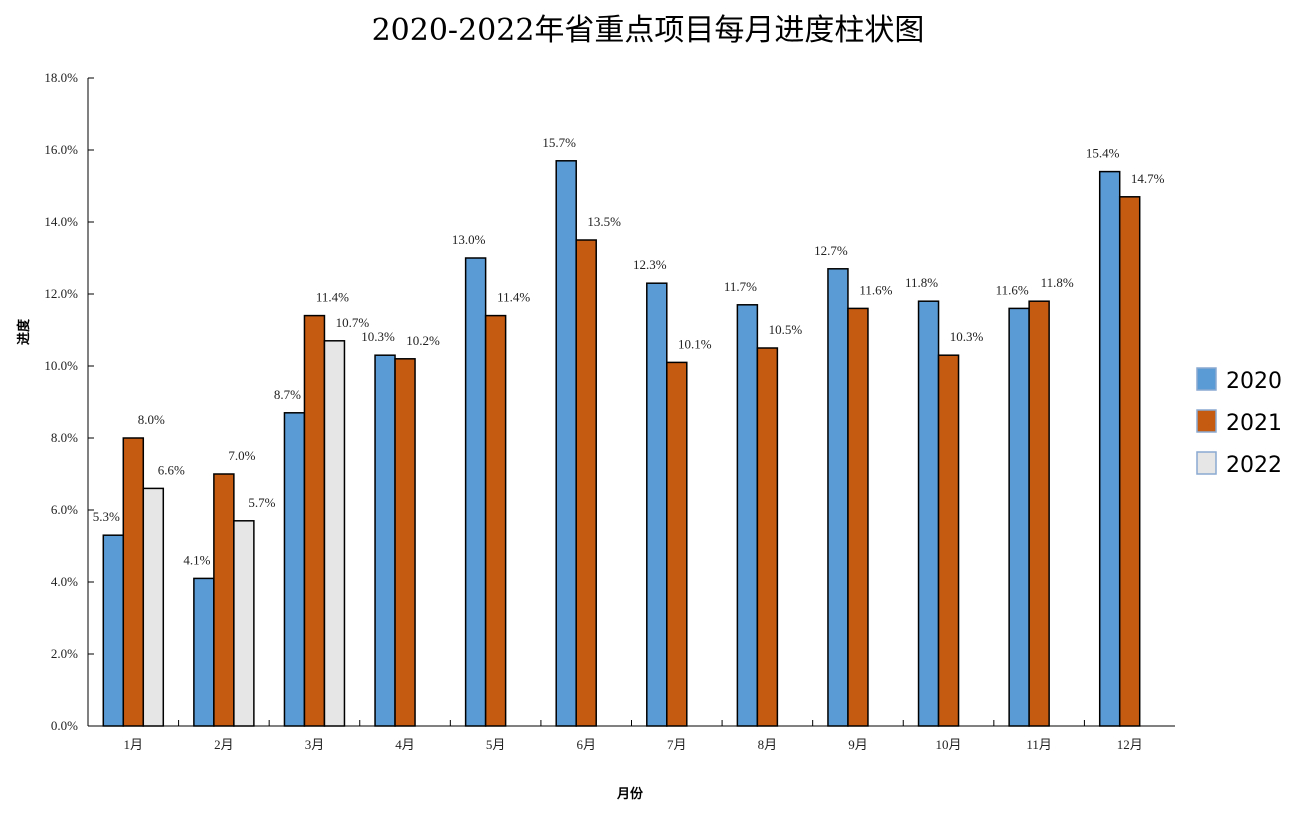  Describe the element at coordinates (64, 653) in the screenshot. I see `y-tick-label: 2.0%` at that location.